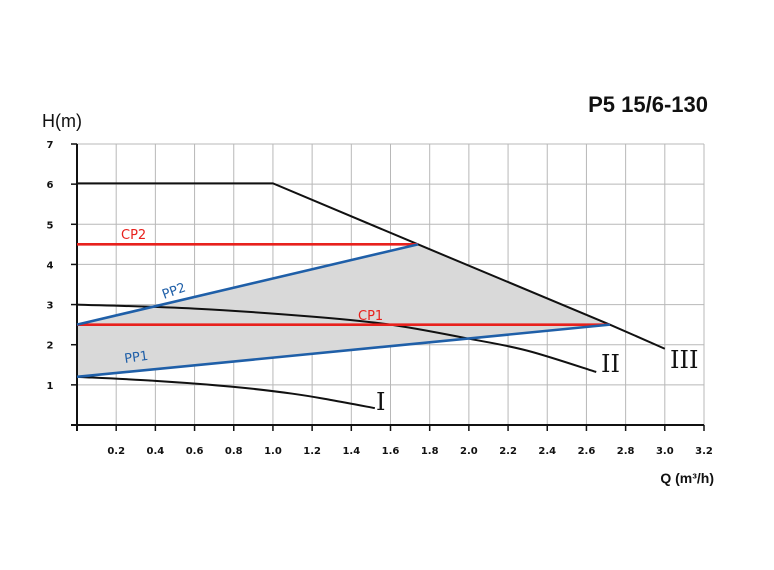 This screenshot has width=774, height=570. I want to click on x-tick-label: 1.8, so click(430, 451).